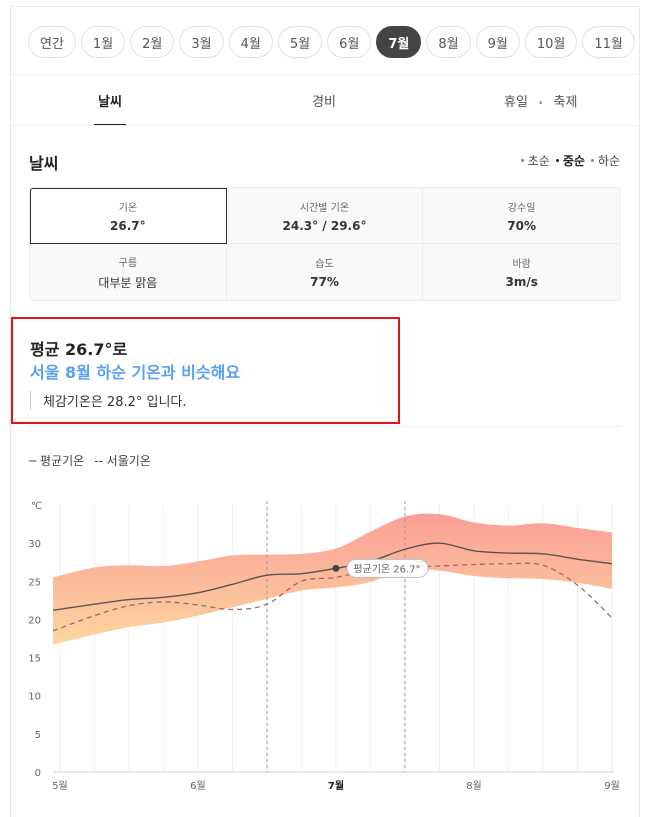  Describe the element at coordinates (34, 697) in the screenshot. I see `y-tick-label: 10` at that location.